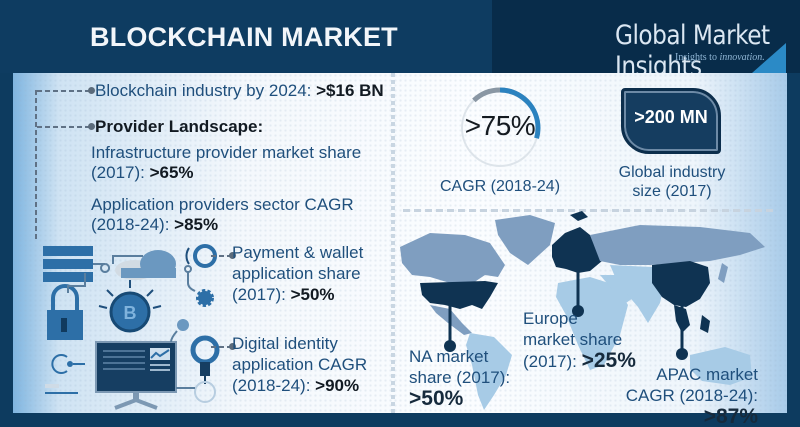  Describe the element at coordinates (460, 378) in the screenshot. I see `na-market-share: NA market share (2017): >50%` at that location.